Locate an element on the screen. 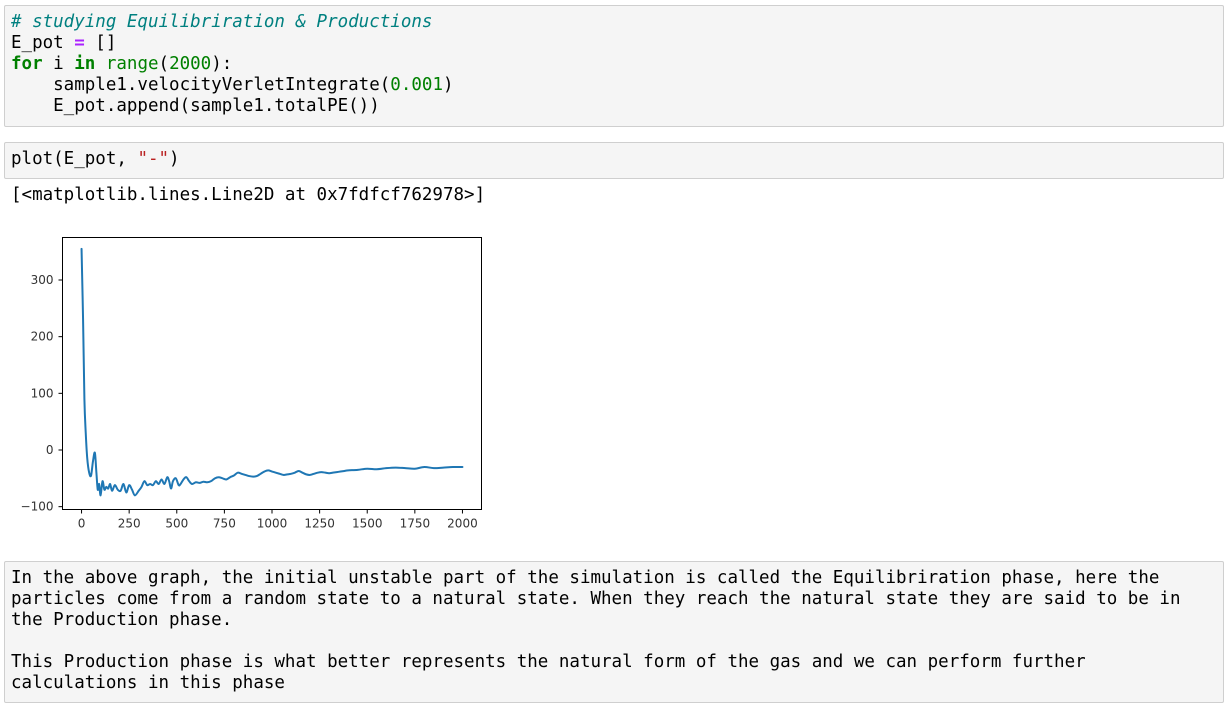  code-builtin-range: range is located at coordinates (132, 64).